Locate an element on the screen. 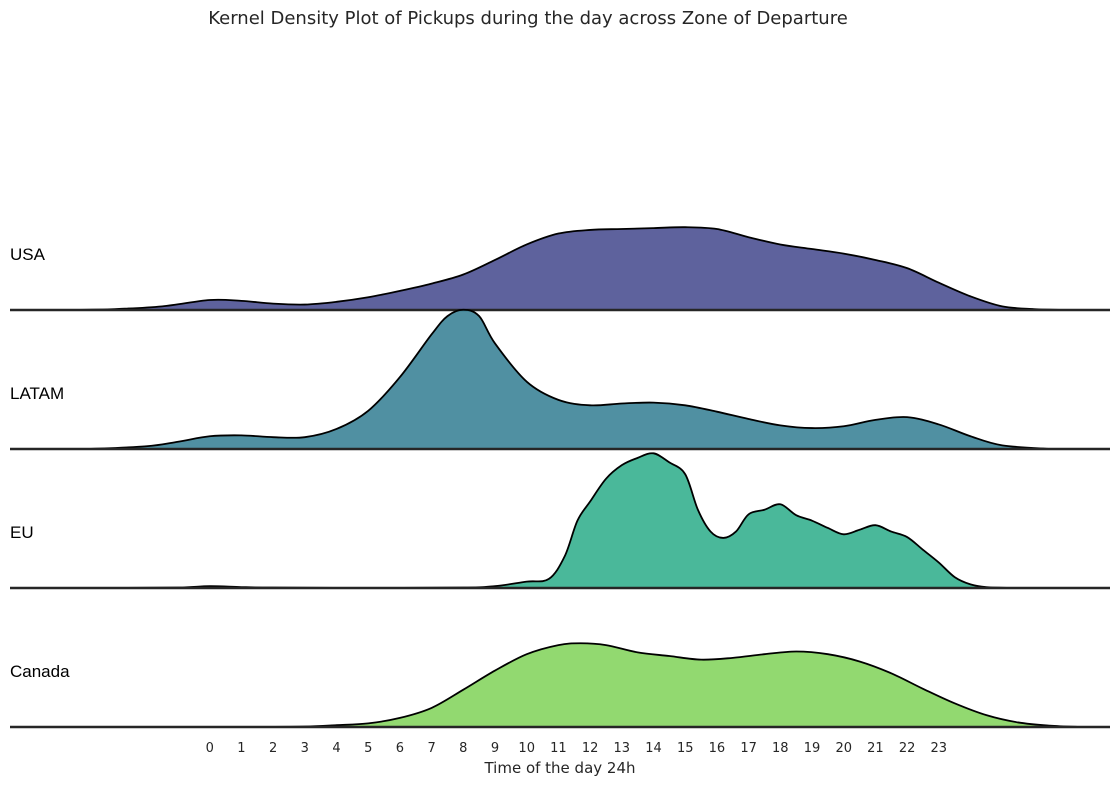  x-tick-label: 17 is located at coordinates (748, 748).